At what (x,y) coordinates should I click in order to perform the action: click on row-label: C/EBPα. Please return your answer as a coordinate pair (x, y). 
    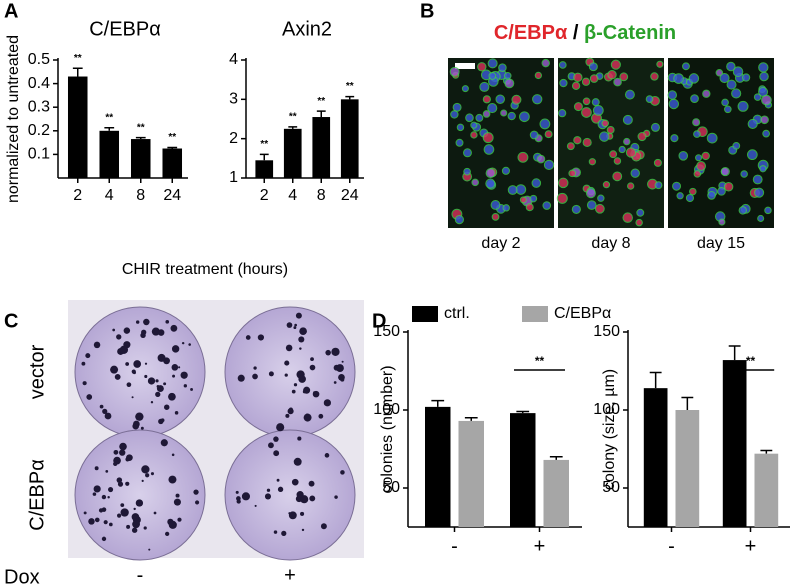
    Looking at the image, I should click on (37, 495).